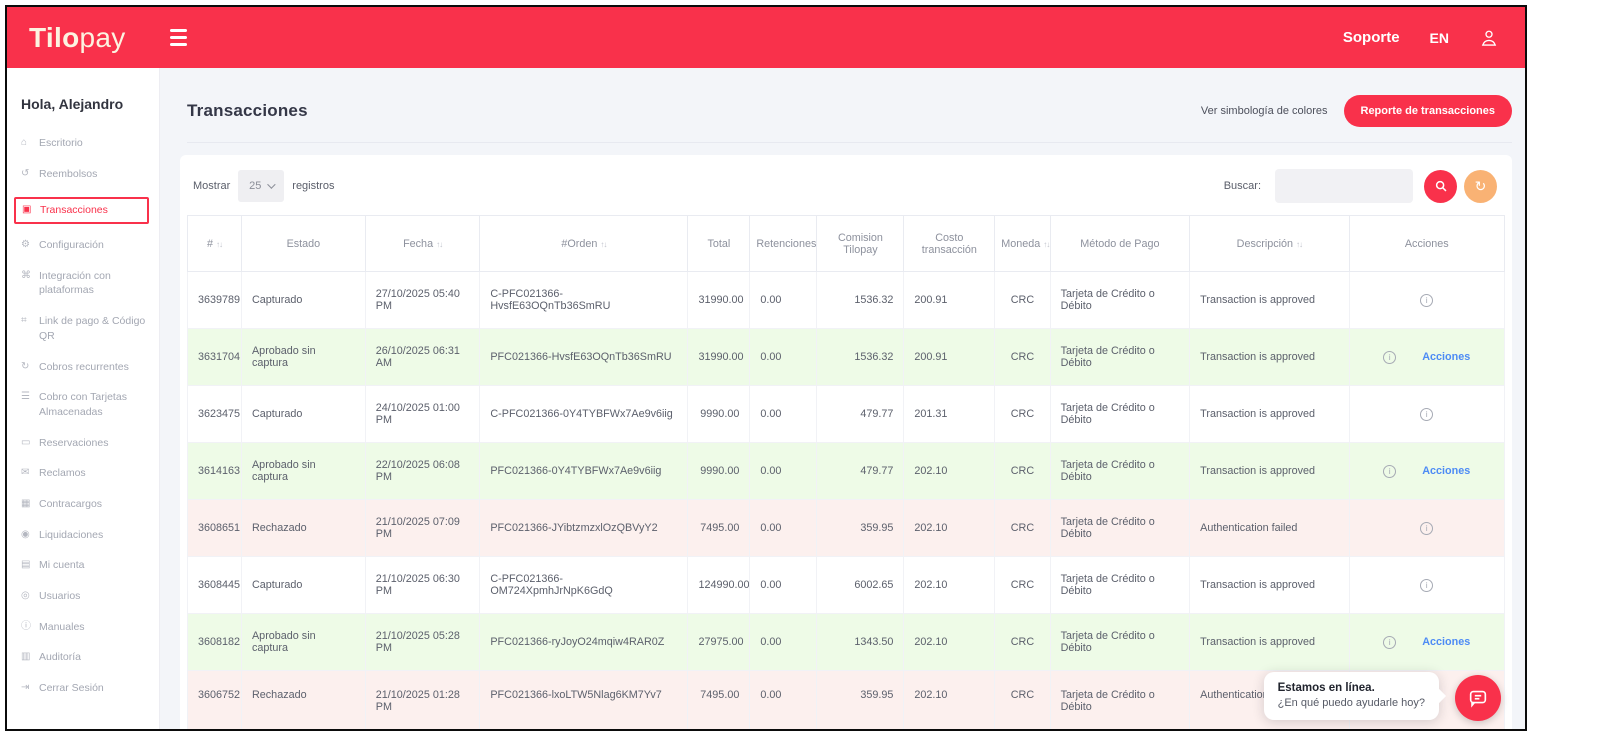  I want to click on sidebar-item-configuracion: ⚙ Configuración, so click(85, 245).